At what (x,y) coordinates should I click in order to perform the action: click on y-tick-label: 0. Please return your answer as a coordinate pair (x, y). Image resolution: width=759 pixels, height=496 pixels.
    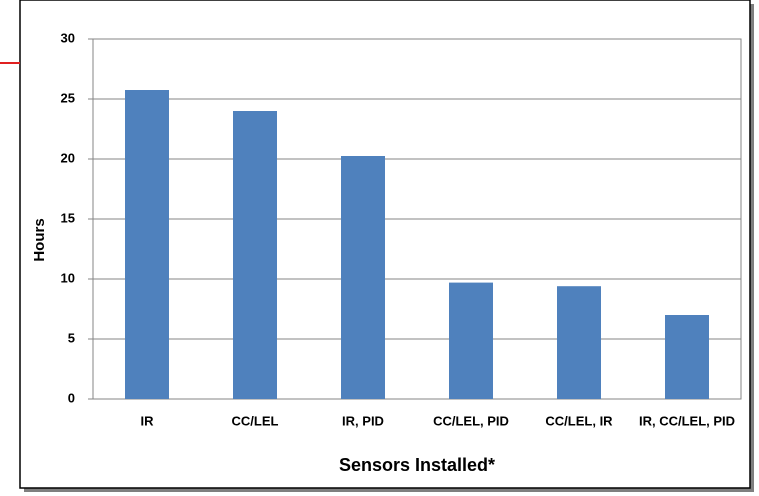
    Looking at the image, I should click on (71, 397).